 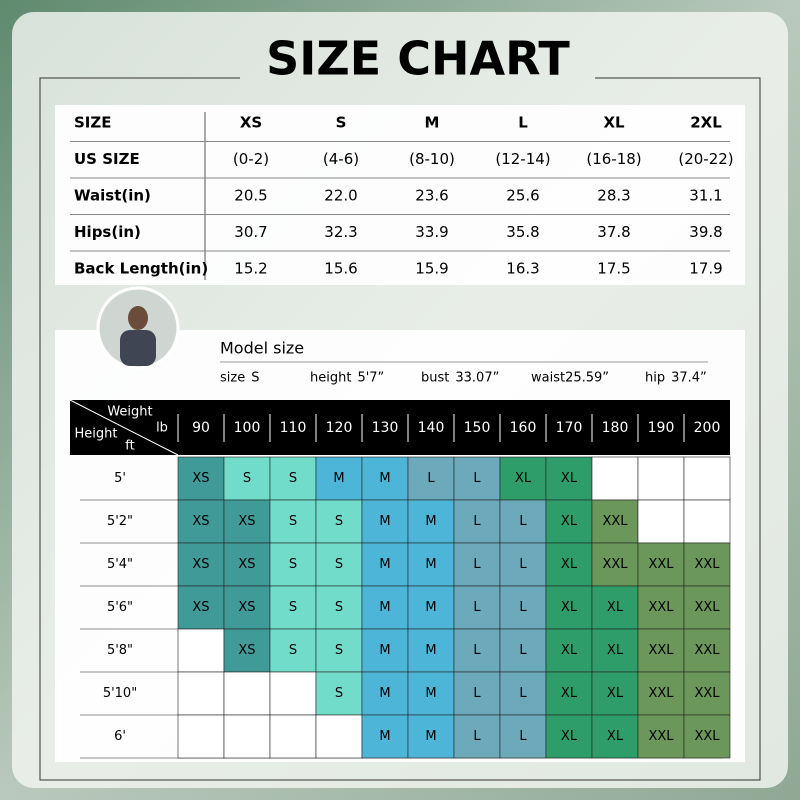 I want to click on weight-header: 190, so click(x=661, y=428).